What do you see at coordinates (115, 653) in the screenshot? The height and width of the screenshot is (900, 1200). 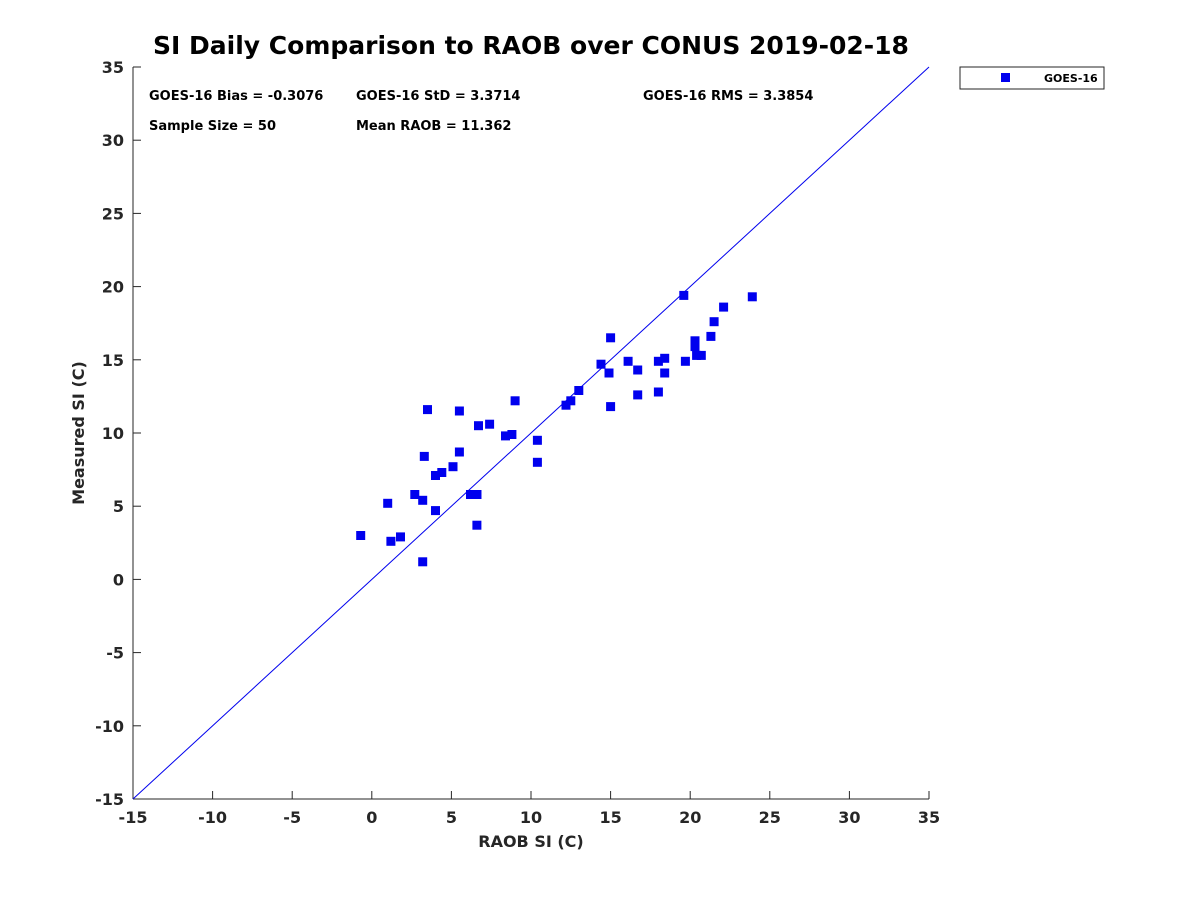 I see `y-tick-label: -5` at bounding box center [115, 653].